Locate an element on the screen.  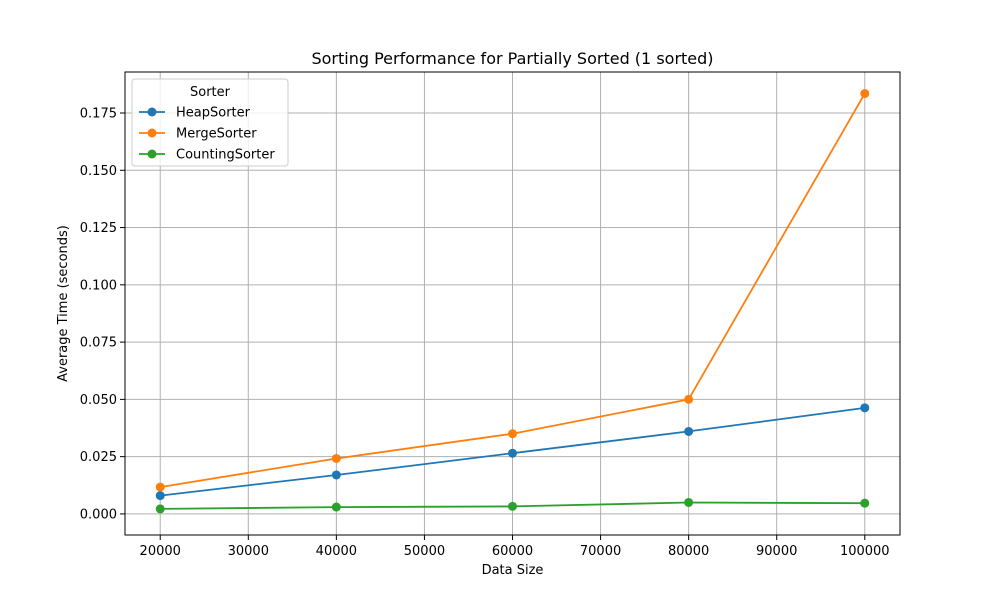
legend-label: HeapSorter is located at coordinates (213, 113).